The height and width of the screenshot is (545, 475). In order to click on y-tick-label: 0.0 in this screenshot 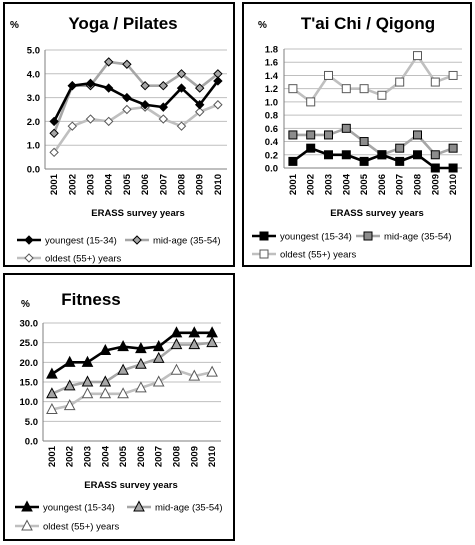, I will do `click(33, 170)`.